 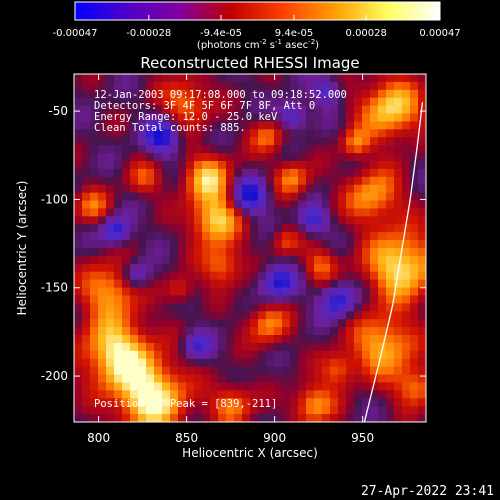 I want to click on colorbar-tick-label: 0.00047, so click(x=439, y=33).